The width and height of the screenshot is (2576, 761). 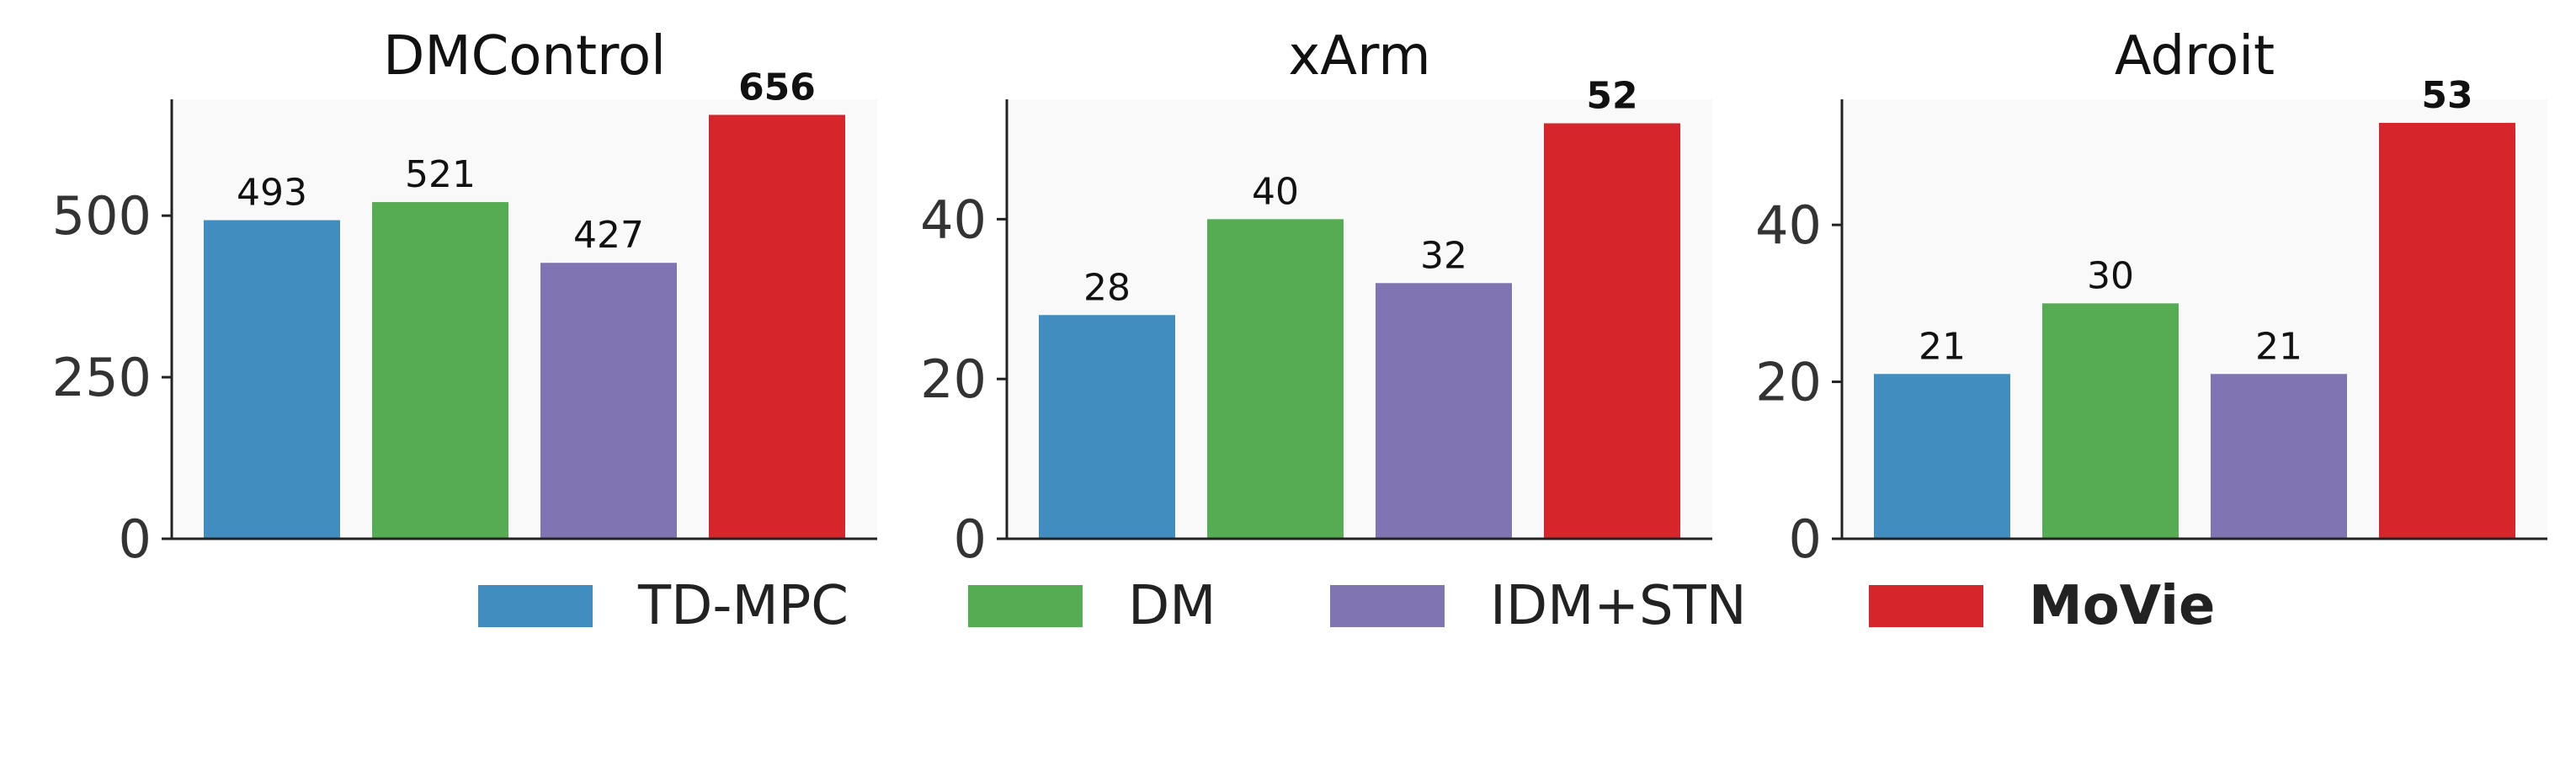 What do you see at coordinates (2122, 606) in the screenshot?
I see `legend-label: MoVie` at bounding box center [2122, 606].